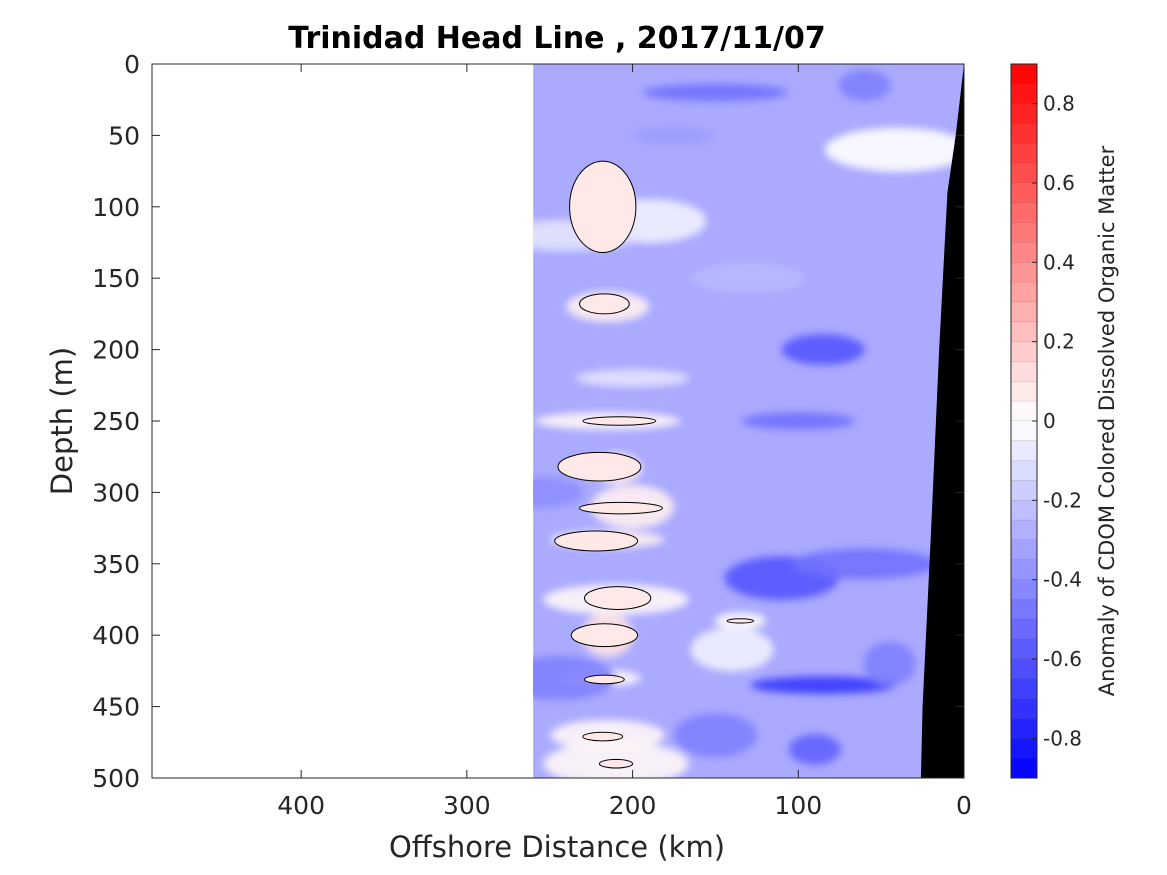 The image size is (1167, 875). What do you see at coordinates (116, 278) in the screenshot?
I see `y-tick-label: 150` at bounding box center [116, 278].